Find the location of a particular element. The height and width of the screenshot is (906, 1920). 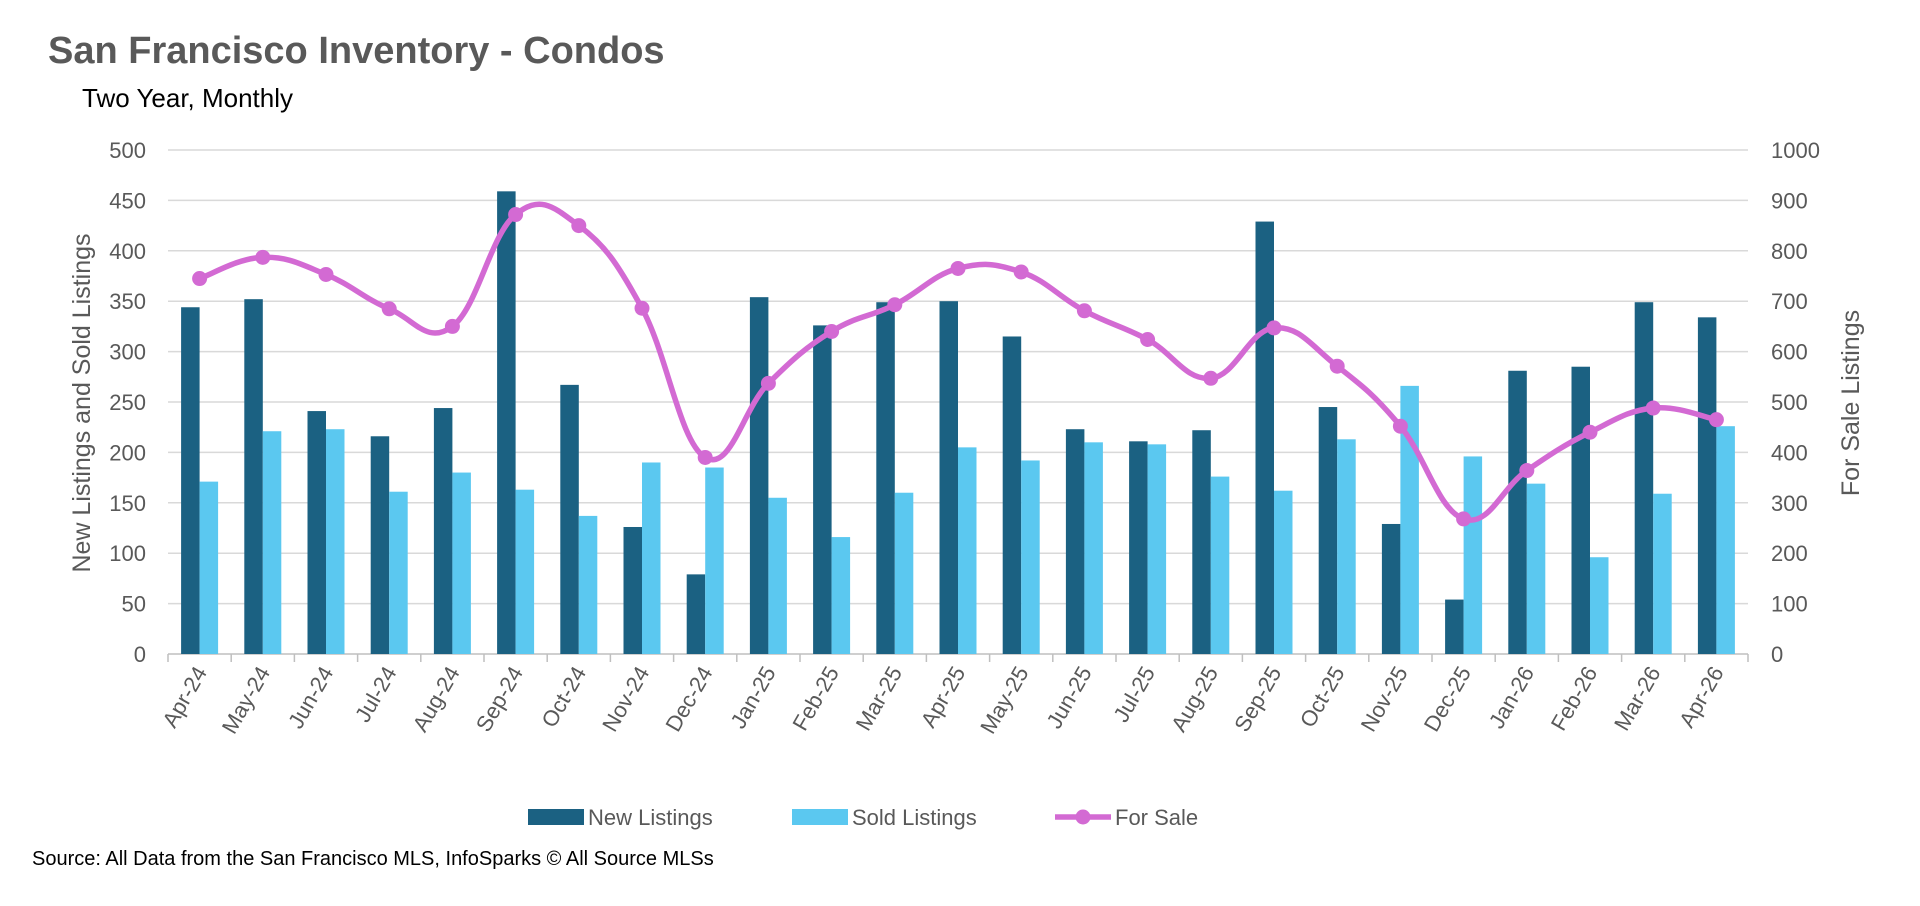

left-tick-label: 200 is located at coordinates (127, 452).